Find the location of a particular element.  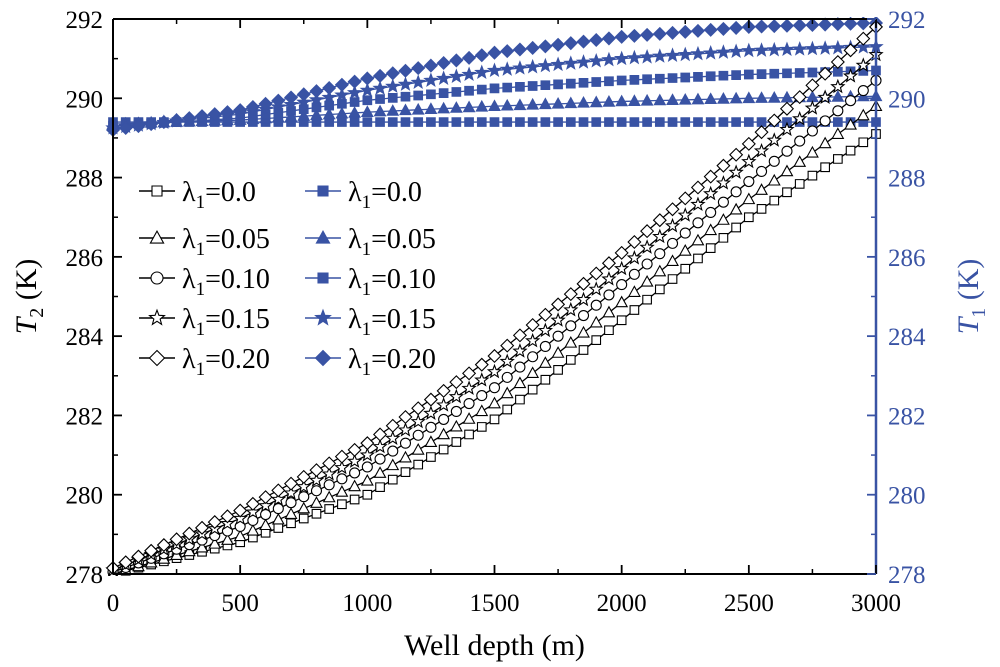

y-left-tick-label: 292 is located at coordinates (85, 20).